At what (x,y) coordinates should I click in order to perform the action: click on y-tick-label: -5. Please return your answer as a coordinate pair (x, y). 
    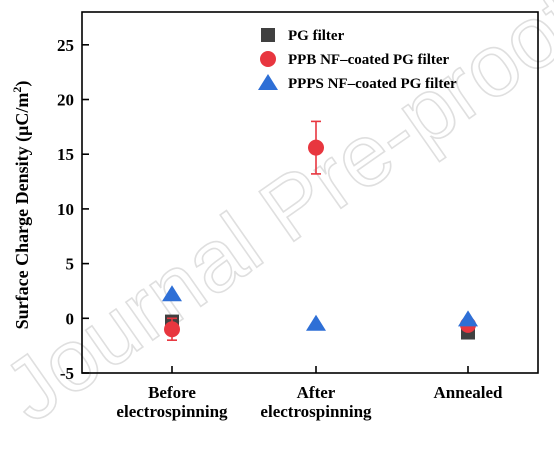
    Looking at the image, I should click on (67, 373).